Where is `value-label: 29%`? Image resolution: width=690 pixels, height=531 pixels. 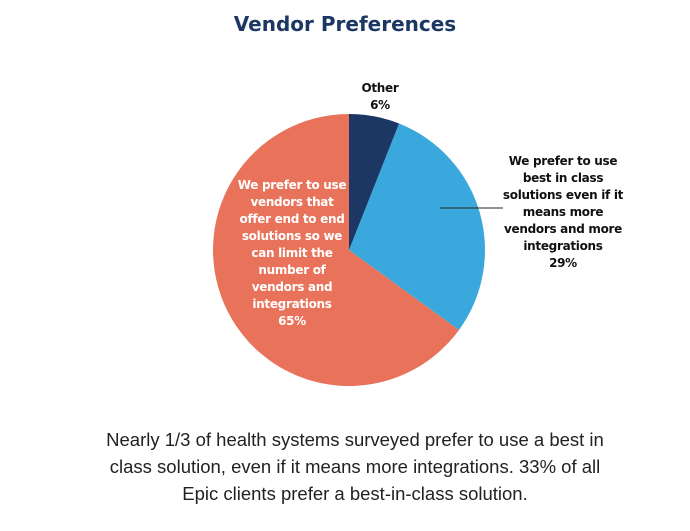
value-label: 29% is located at coordinates (563, 263).